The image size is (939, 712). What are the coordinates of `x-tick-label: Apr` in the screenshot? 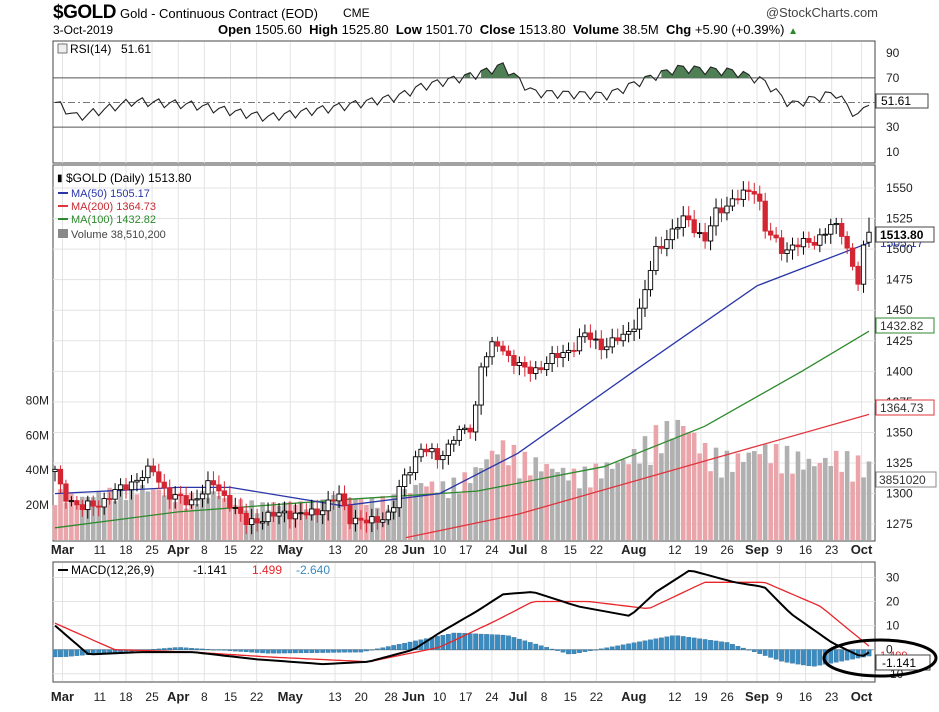 It's located at (178, 696).